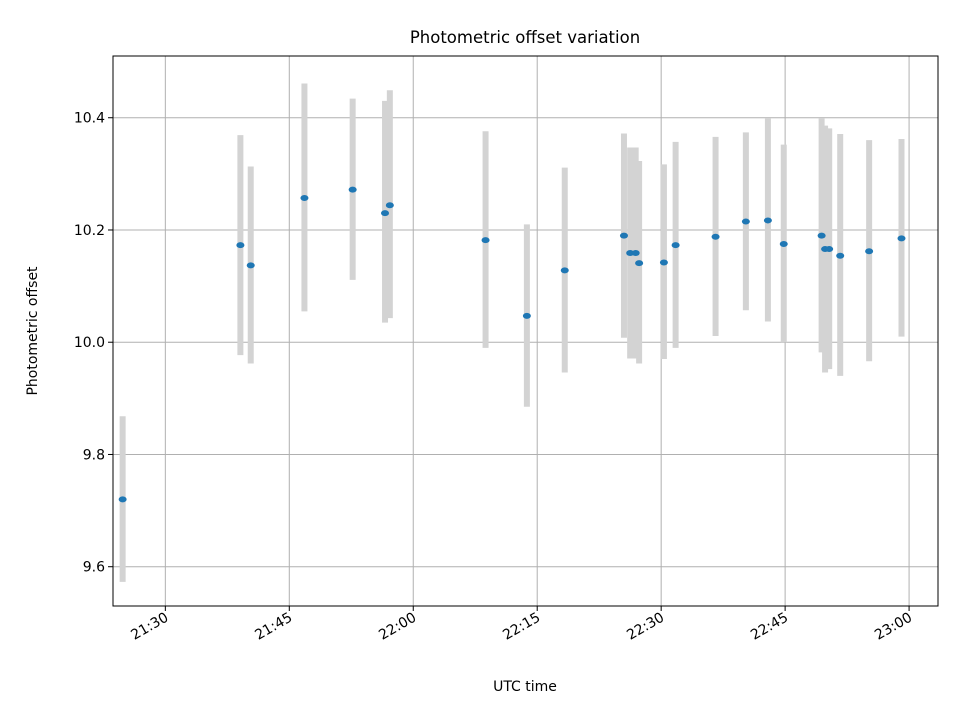 Image resolution: width=960 pixels, height=720 pixels. What do you see at coordinates (89, 231) in the screenshot?
I see `y-tick-label: 10.2` at bounding box center [89, 231].